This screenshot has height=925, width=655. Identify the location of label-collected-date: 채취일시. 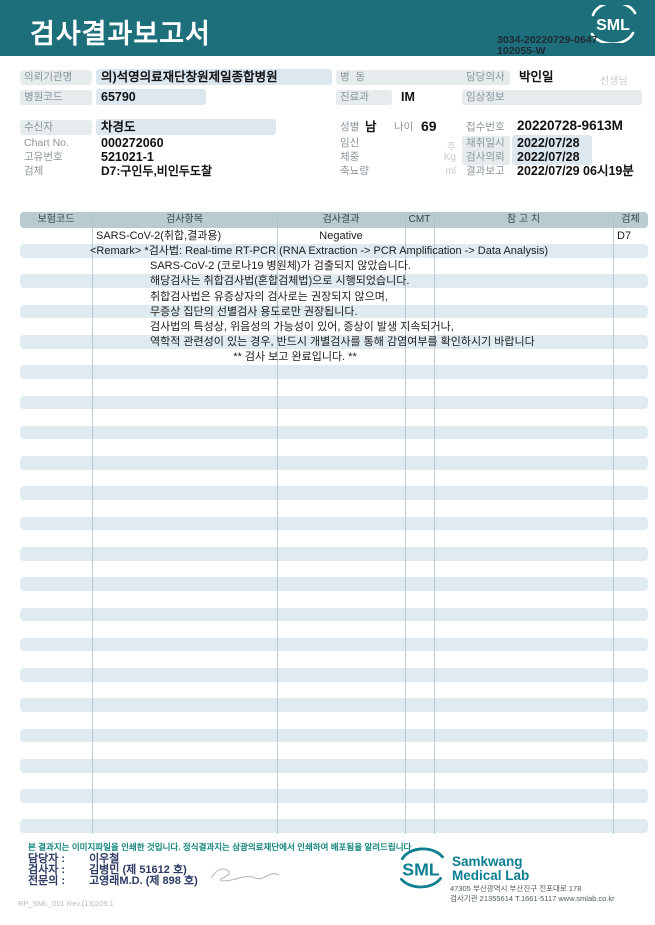
(486, 143).